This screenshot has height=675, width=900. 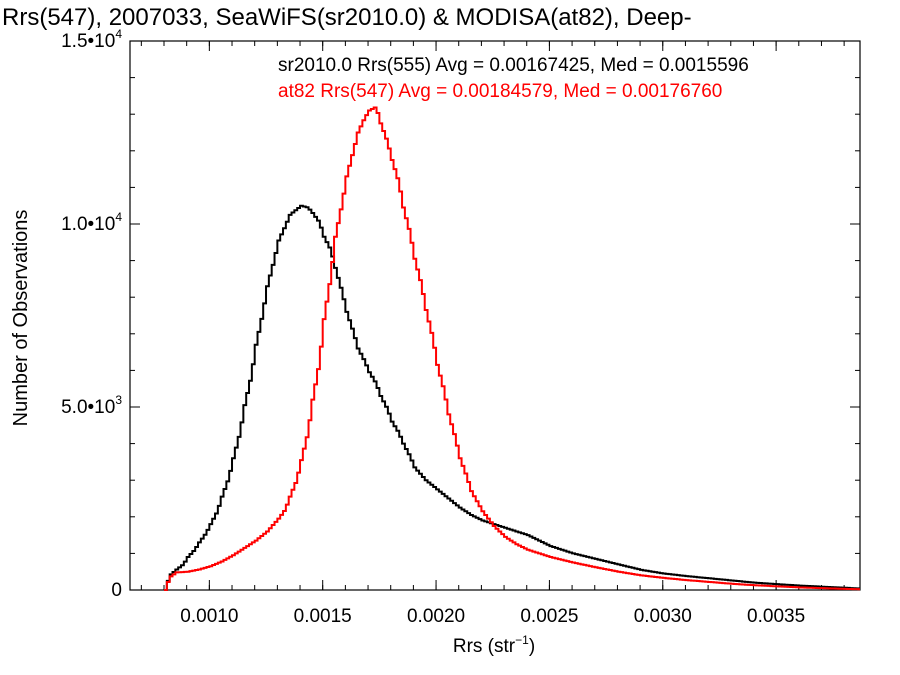 I want to click on y-tick-label: 0, so click(x=116, y=590).